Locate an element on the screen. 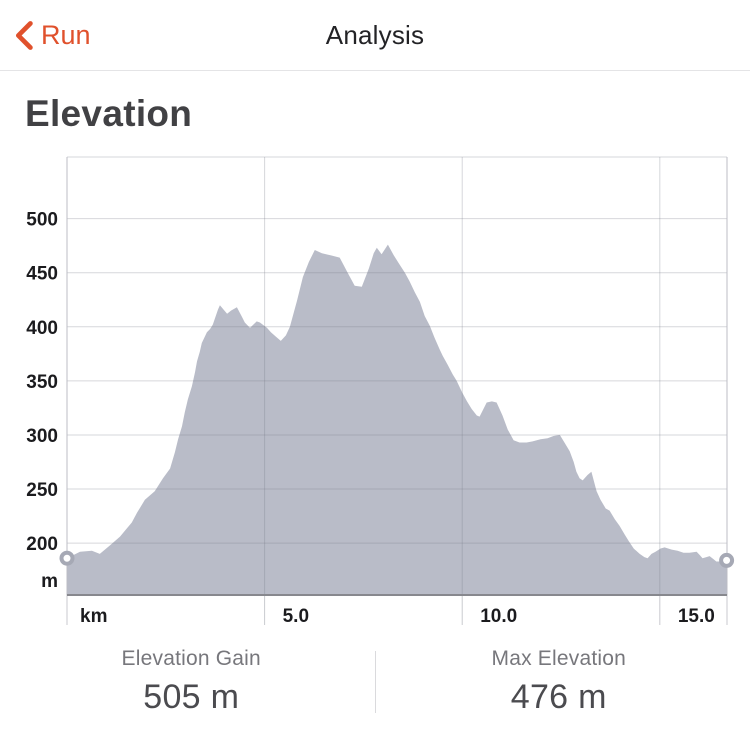 The image size is (750, 750). back-button-label: Run is located at coordinates (66, 34).